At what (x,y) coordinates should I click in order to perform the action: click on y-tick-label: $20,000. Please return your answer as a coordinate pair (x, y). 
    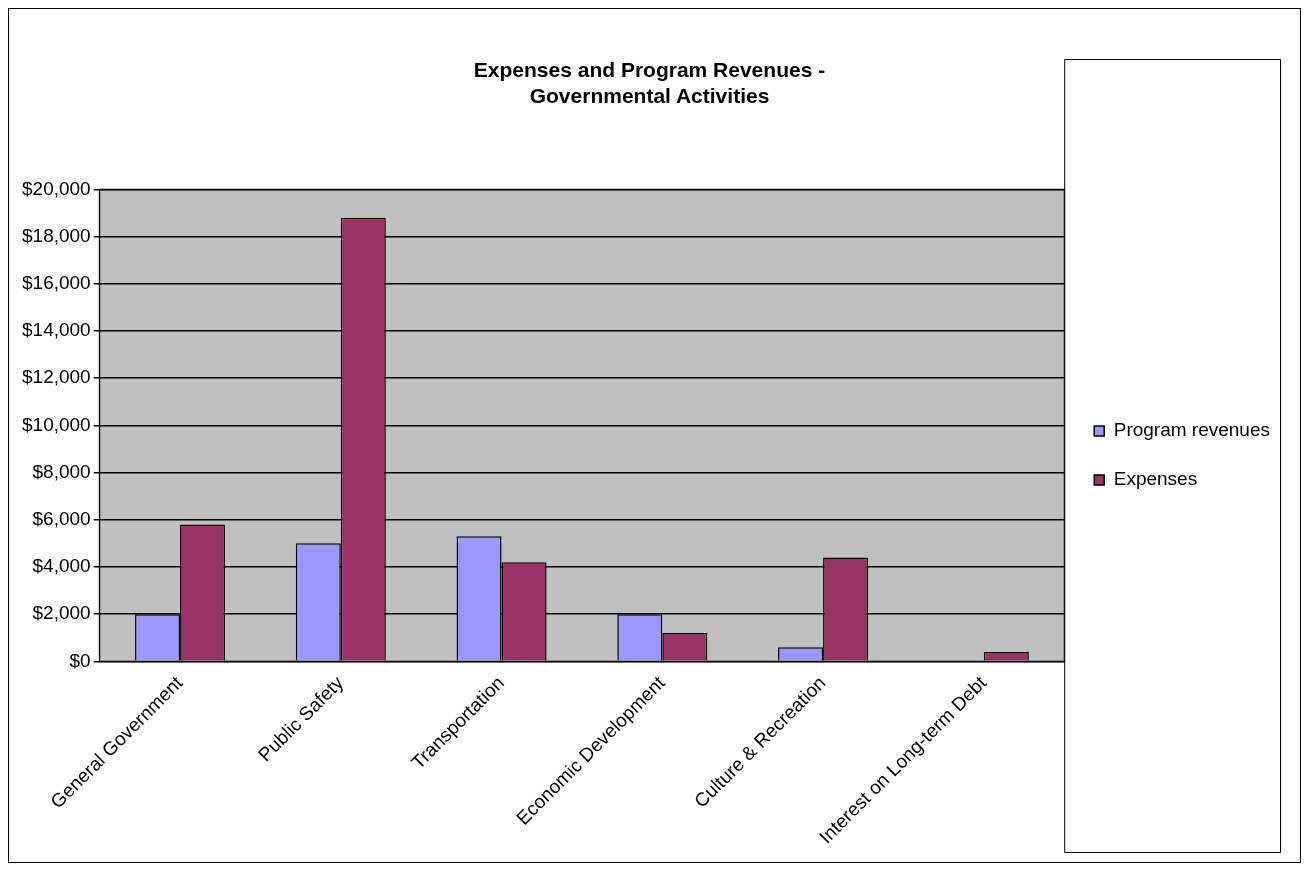
    Looking at the image, I should click on (56, 188).